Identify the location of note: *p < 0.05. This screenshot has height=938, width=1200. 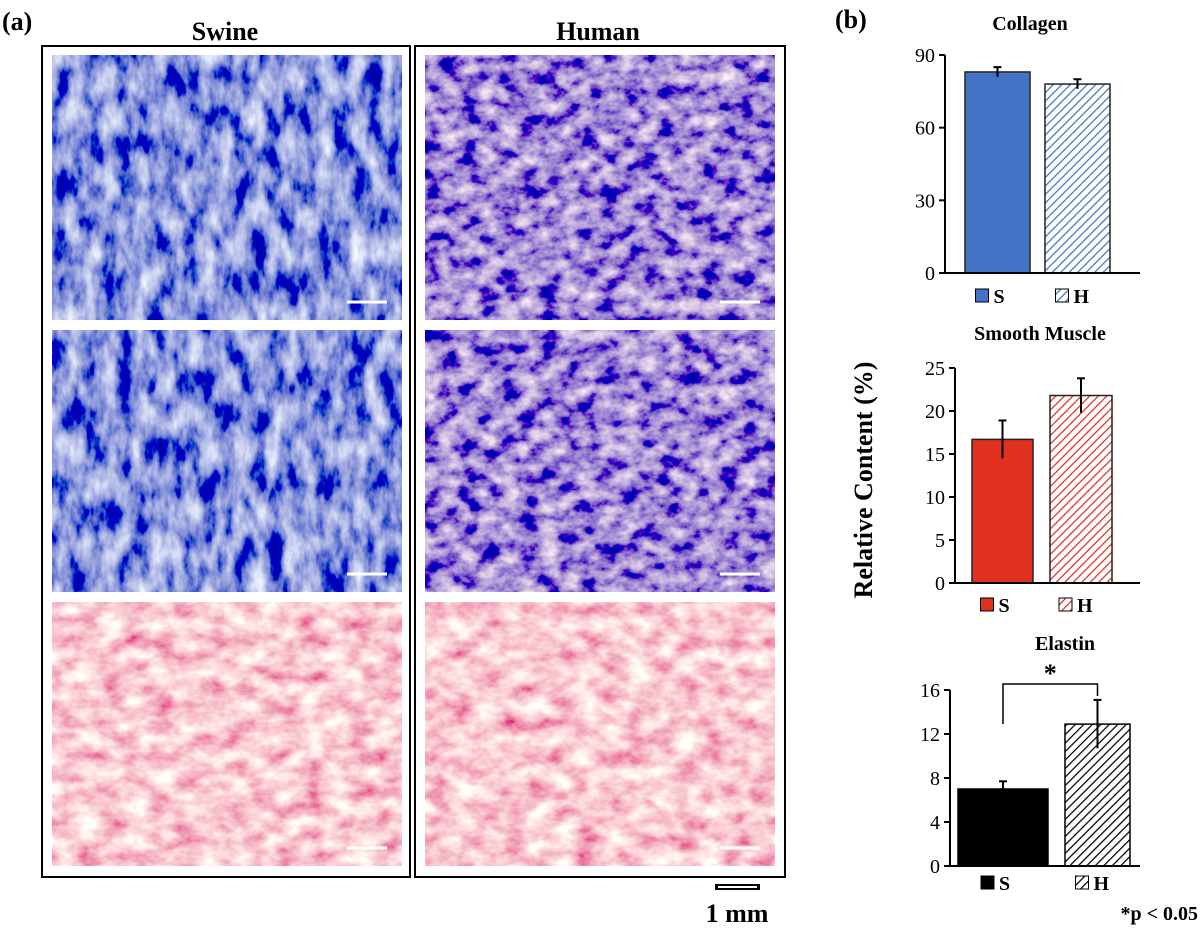
(1159, 914).